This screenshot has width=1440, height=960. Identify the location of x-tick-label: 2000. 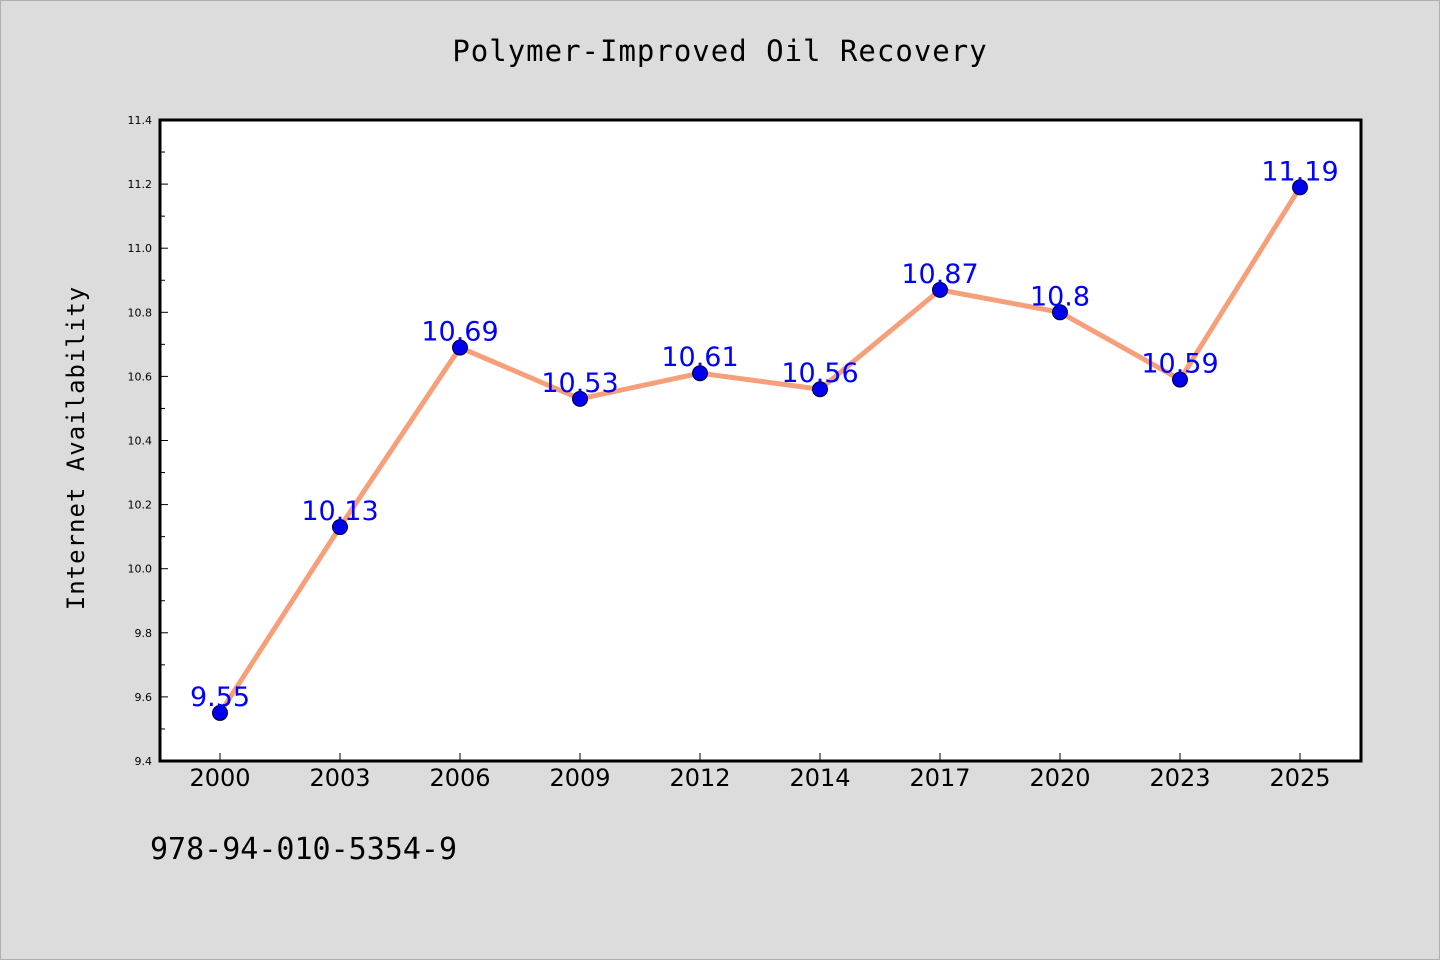
(219, 778).